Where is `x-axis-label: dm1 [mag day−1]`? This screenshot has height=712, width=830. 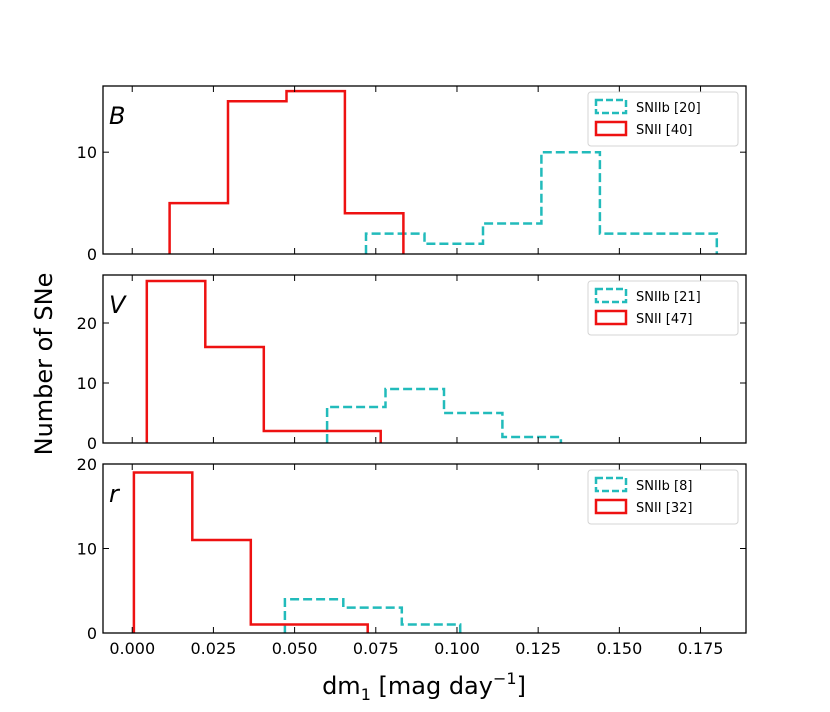
x-axis-label: dm1 [mag day−1] is located at coordinates (424, 686).